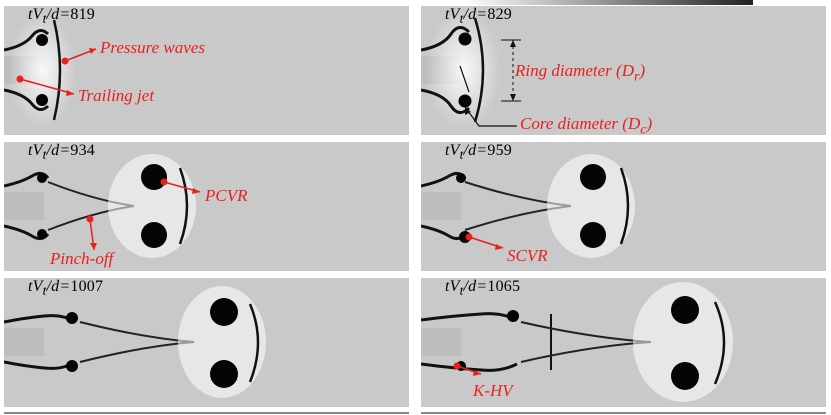 Image resolution: width=831 pixels, height=415 pixels. Describe the element at coordinates (66, 288) in the screenshot. I see `time-label: tVt/d=1007` at that location.